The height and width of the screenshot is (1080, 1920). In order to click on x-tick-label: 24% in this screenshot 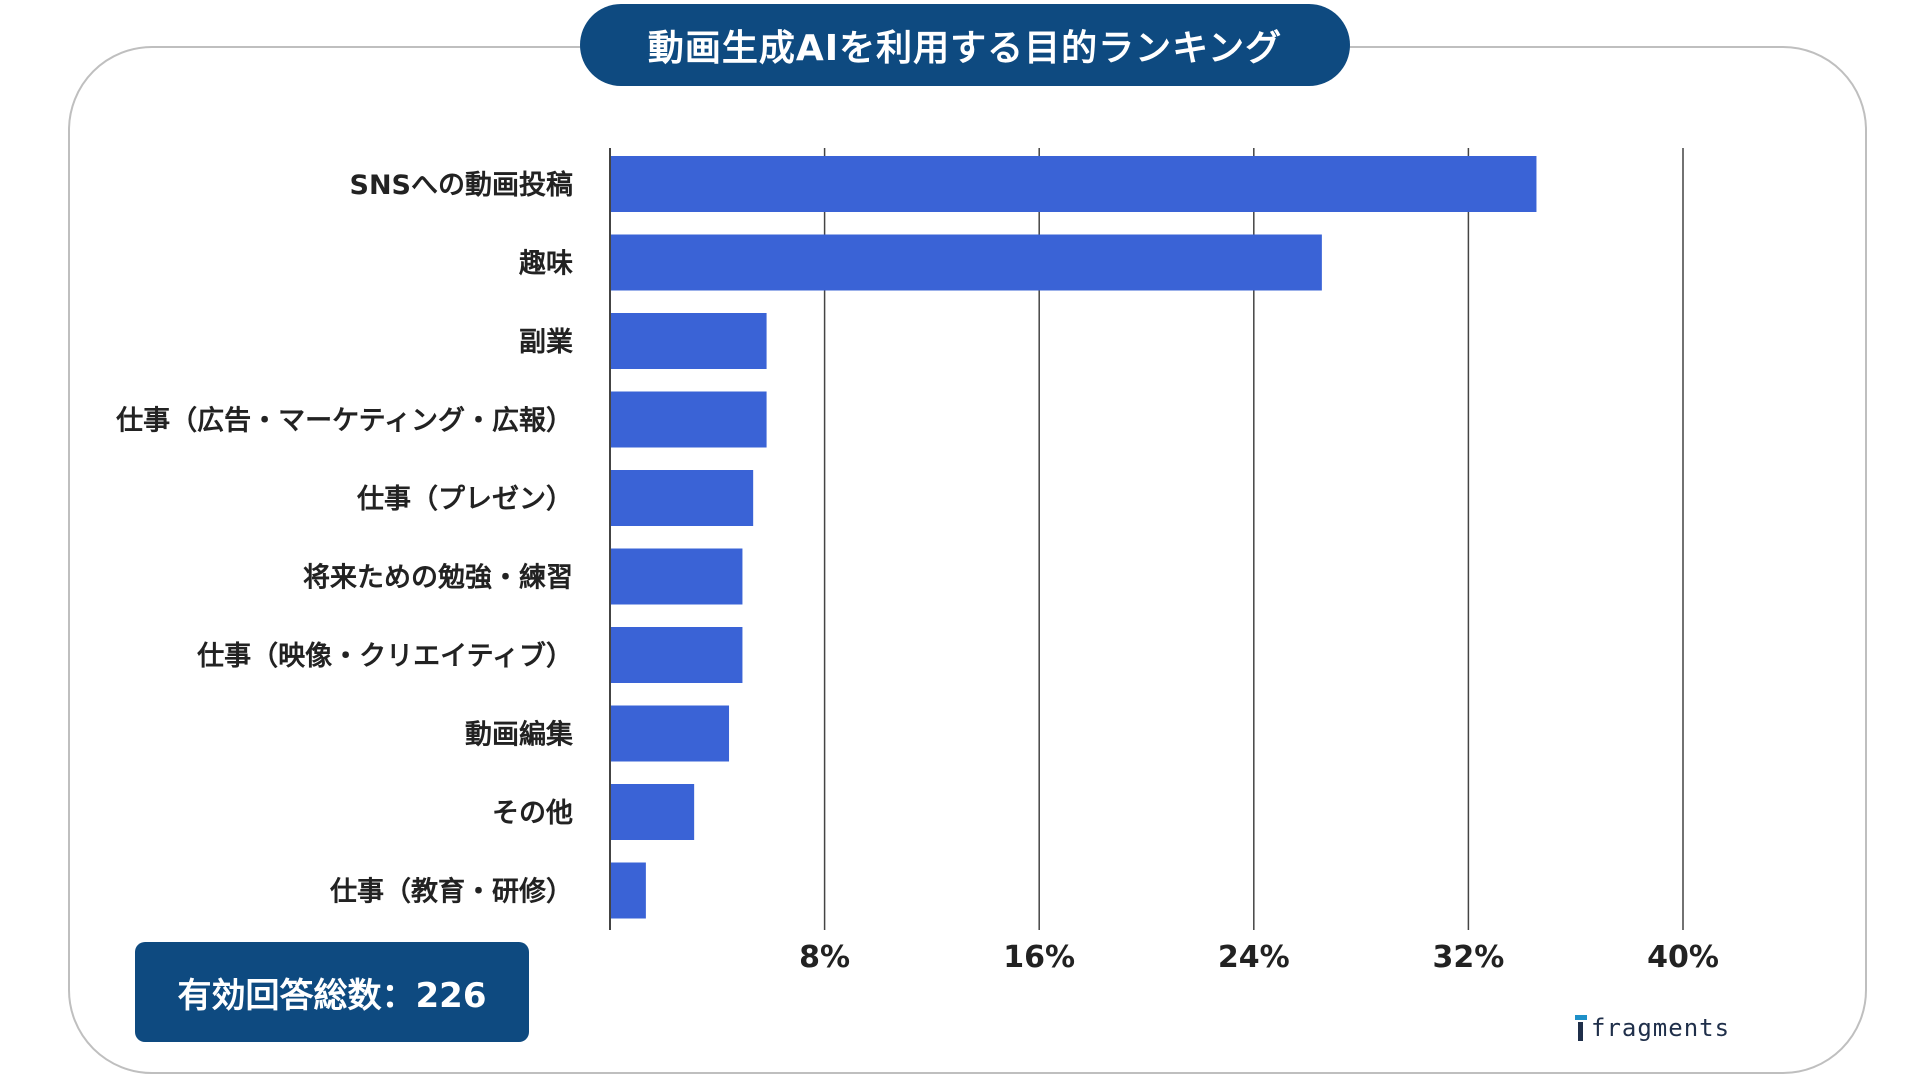, I will do `click(1254, 957)`.